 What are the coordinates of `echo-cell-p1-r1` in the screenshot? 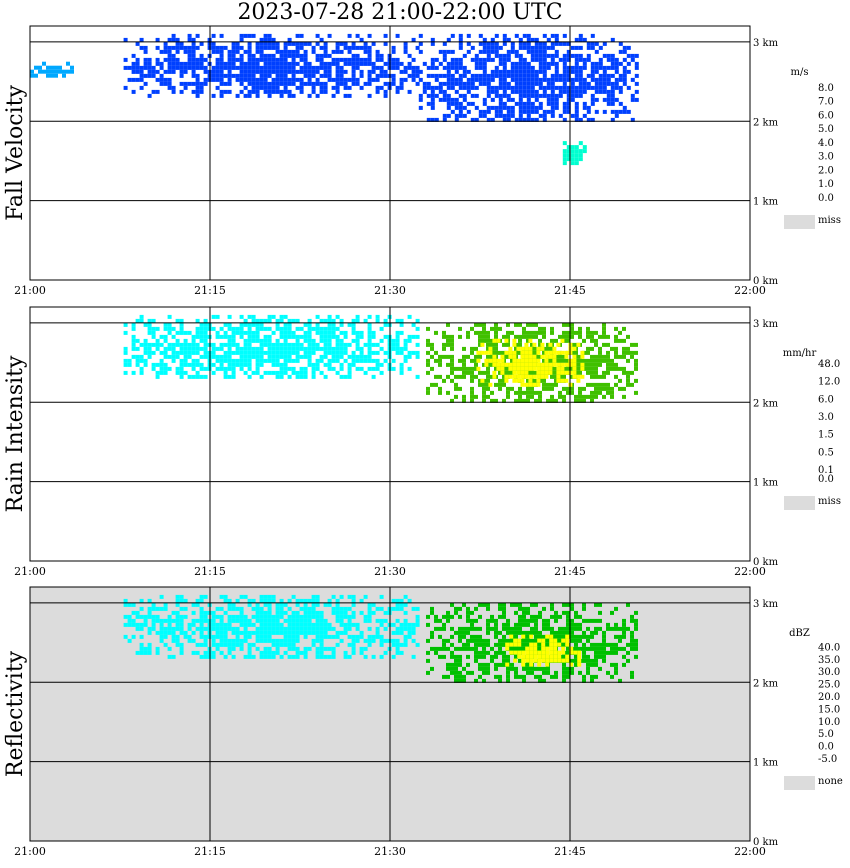 It's located at (52, 71).